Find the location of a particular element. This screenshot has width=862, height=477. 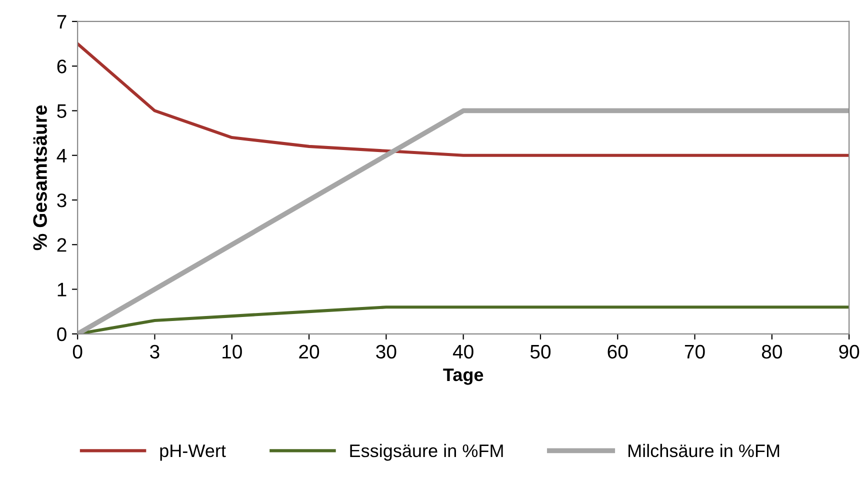

y-tick-label: 3 is located at coordinates (61, 200).